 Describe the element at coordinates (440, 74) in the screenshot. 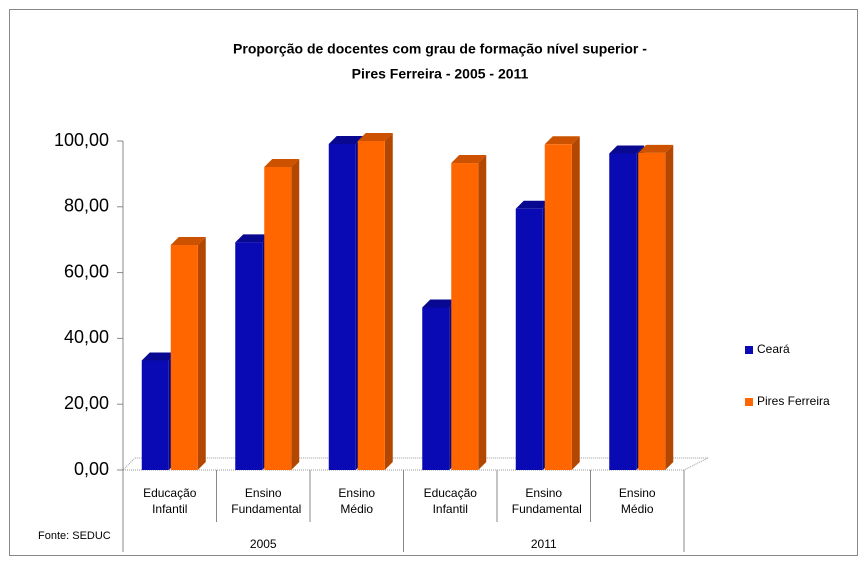

I see `chart-title: Pires Ferreira - 2005 - 2011` at that location.